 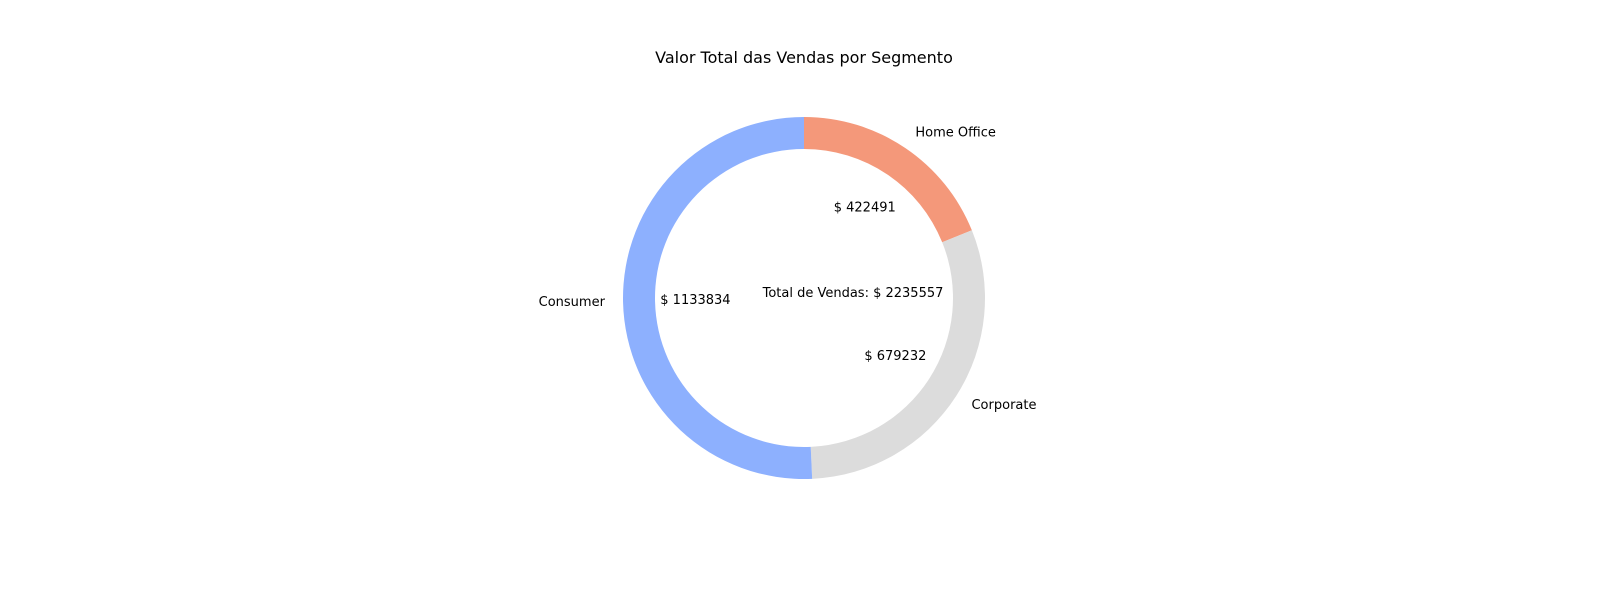 I want to click on slice-consumer, so click(x=718, y=298).